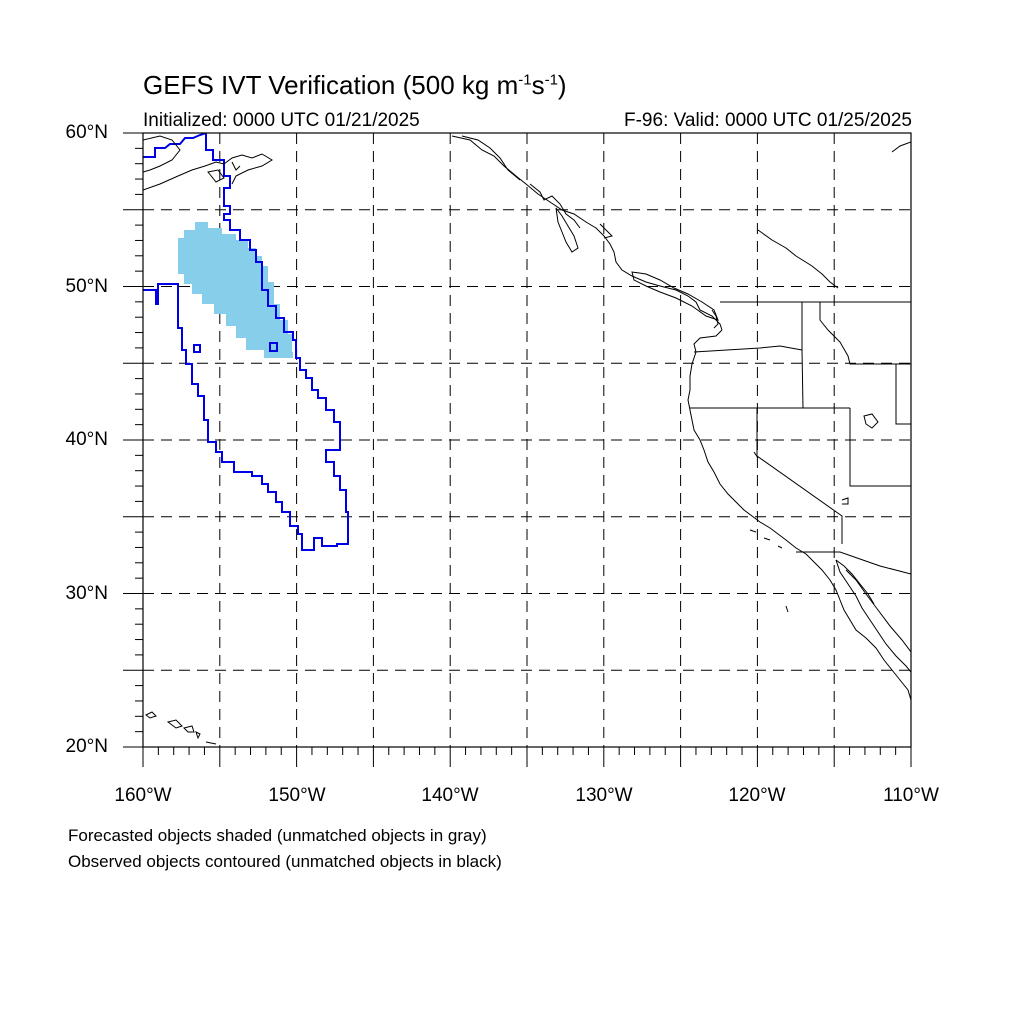 This screenshot has width=1024, height=1024. What do you see at coordinates (757, 795) in the screenshot?
I see `lon-label-120w: 120°W` at bounding box center [757, 795].